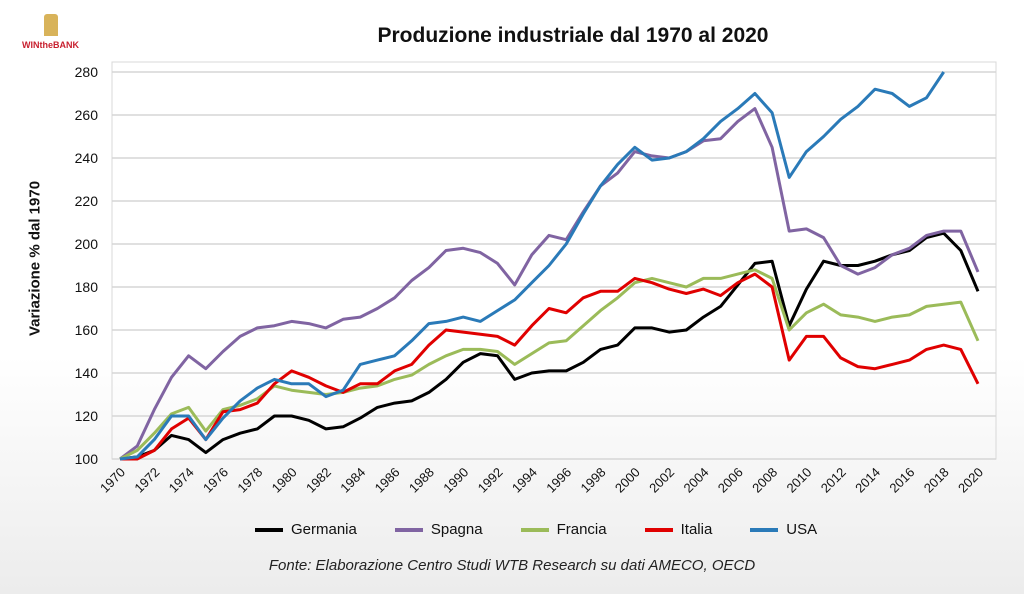 The image size is (1024, 594). I want to click on x-tick-label: 1974, so click(181, 480).